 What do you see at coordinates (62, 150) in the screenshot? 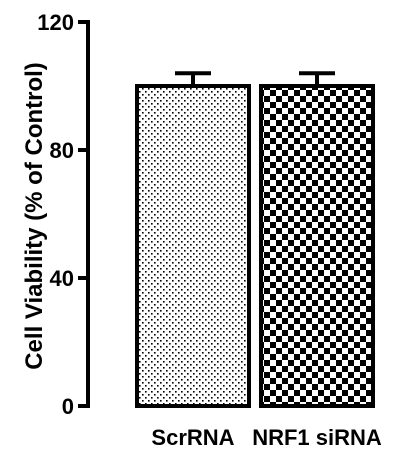
I see `y-tick-label-80: 80` at bounding box center [62, 150].